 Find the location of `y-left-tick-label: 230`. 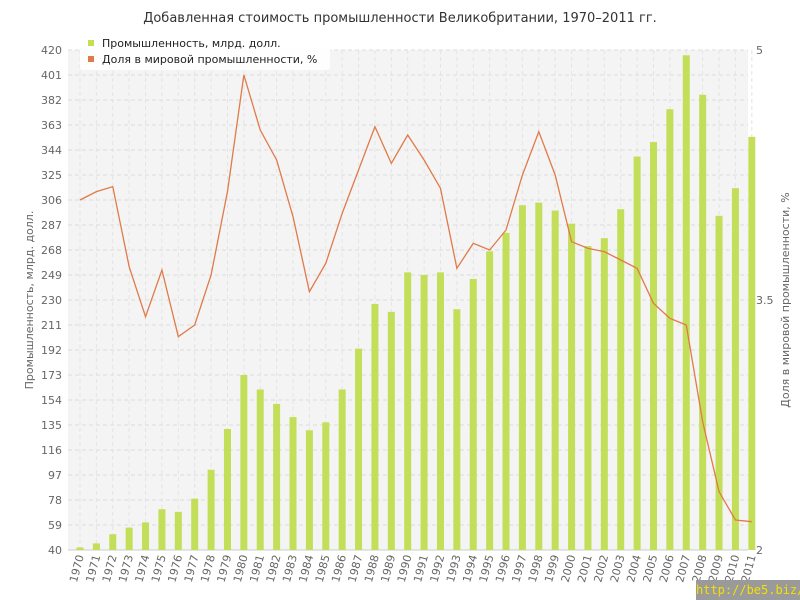

y-left-tick-label: 230 is located at coordinates (51, 300).